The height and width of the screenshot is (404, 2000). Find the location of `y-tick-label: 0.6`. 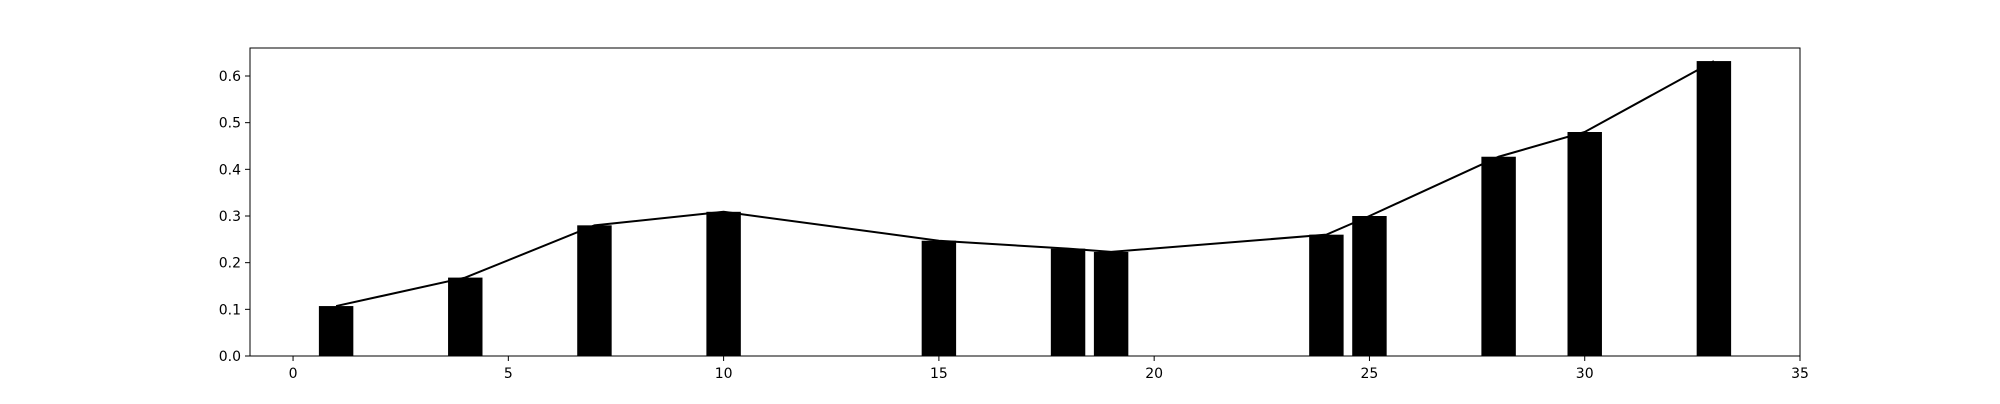

y-tick-label: 0.6 is located at coordinates (230, 77).